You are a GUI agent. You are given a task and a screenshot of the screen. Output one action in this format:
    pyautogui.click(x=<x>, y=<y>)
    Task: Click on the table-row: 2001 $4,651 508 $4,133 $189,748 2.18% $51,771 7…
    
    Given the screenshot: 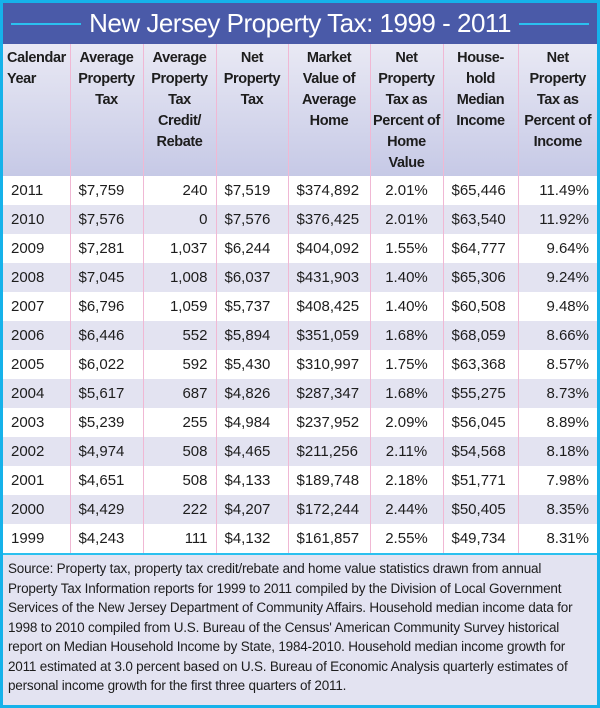 What is the action you would take?
    pyautogui.click(x=300, y=480)
    